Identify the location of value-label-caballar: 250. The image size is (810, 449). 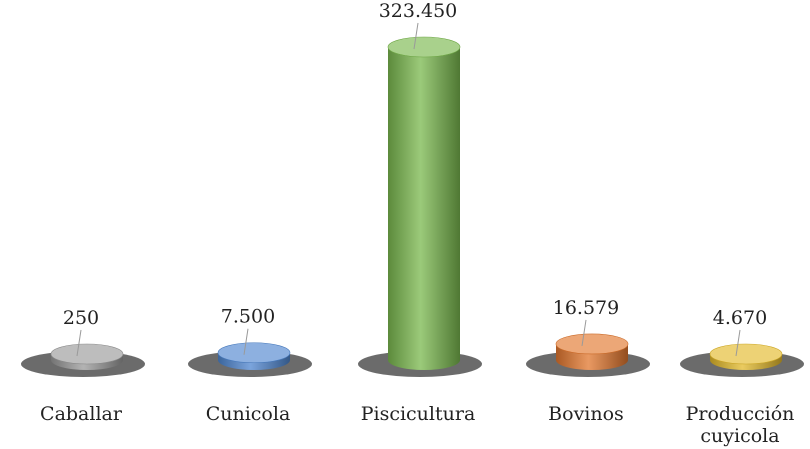
(81, 318).